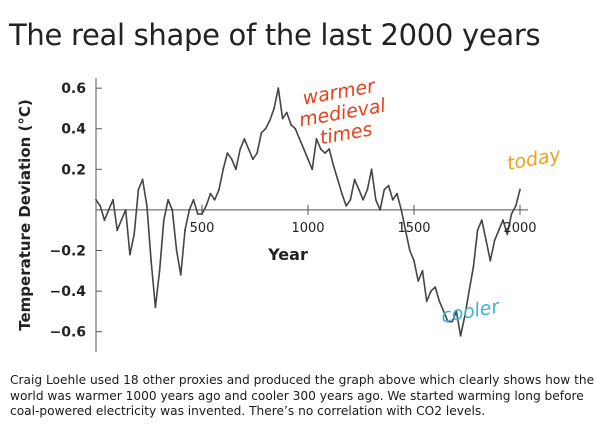 The height and width of the screenshot is (437, 602). What do you see at coordinates (307, 228) in the screenshot?
I see `x-tick-label: 1000` at bounding box center [307, 228].